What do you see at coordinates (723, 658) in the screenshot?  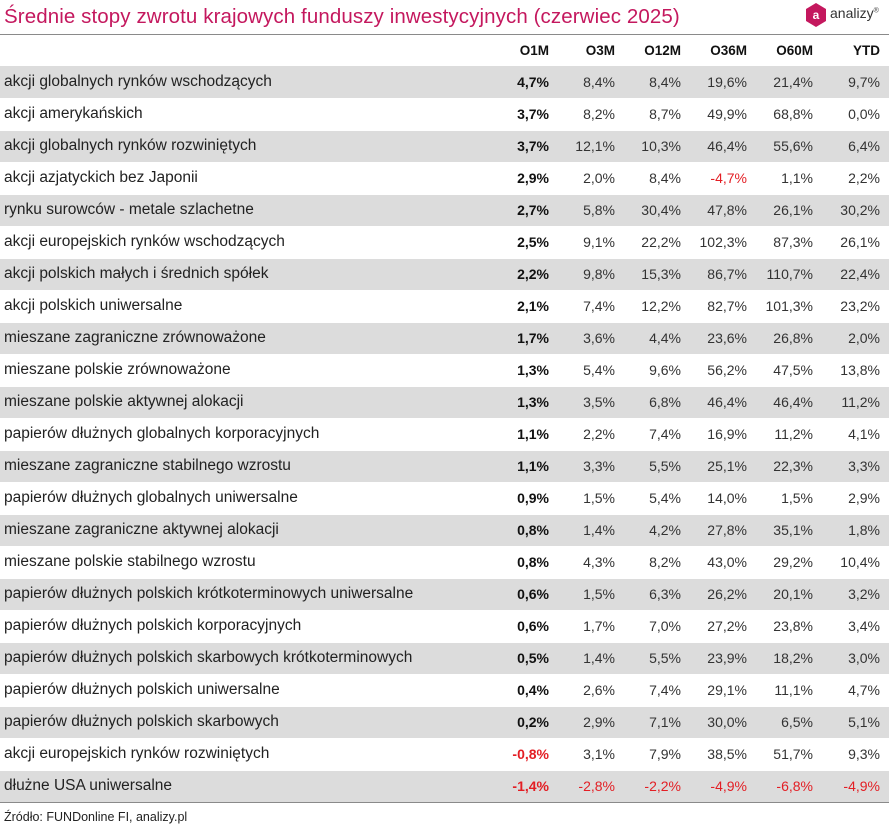 I see `cell-o36m: 23,9%` at bounding box center [723, 658].